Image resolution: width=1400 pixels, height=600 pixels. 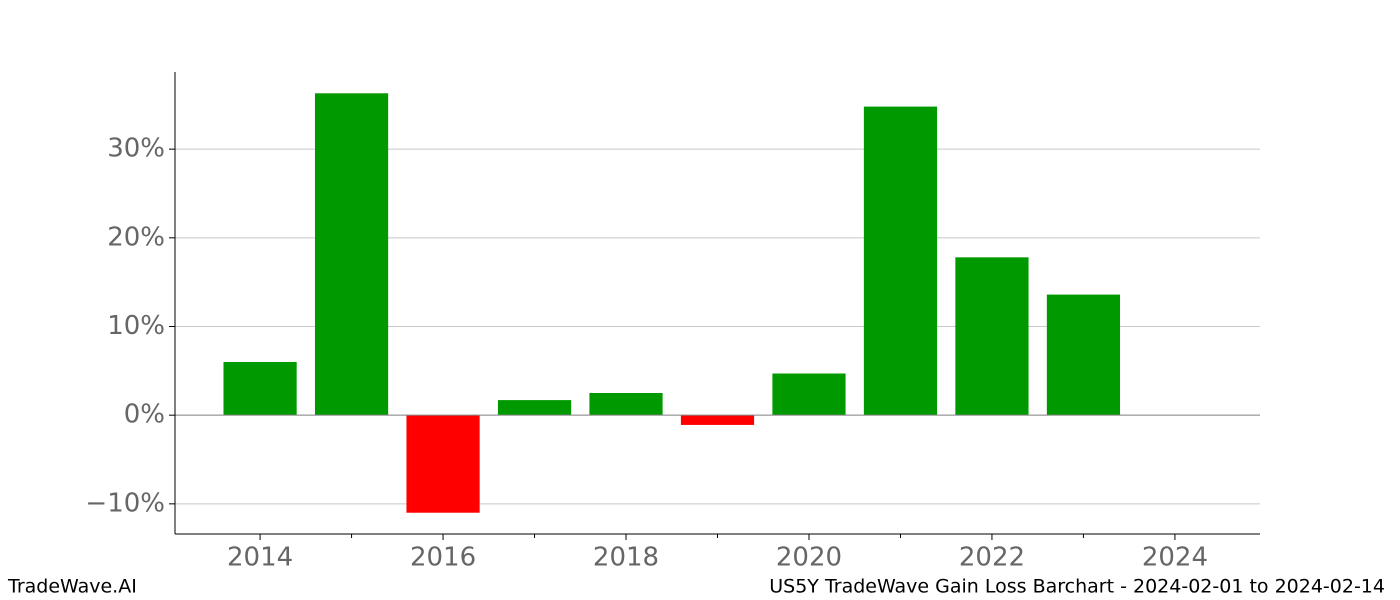 What do you see at coordinates (626, 558) in the screenshot?
I see `x-tick-label: 2018` at bounding box center [626, 558].